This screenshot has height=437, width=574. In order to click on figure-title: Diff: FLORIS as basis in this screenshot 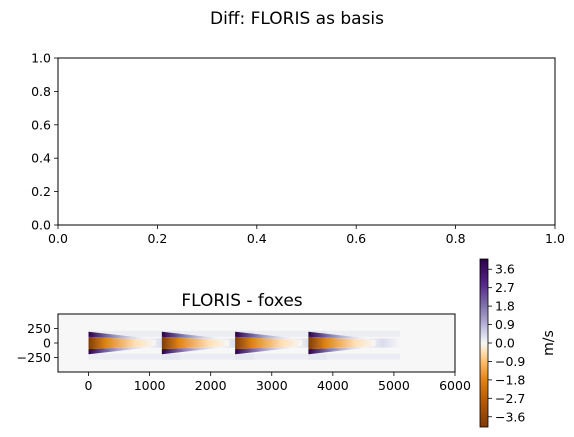, I will do `click(297, 19)`.